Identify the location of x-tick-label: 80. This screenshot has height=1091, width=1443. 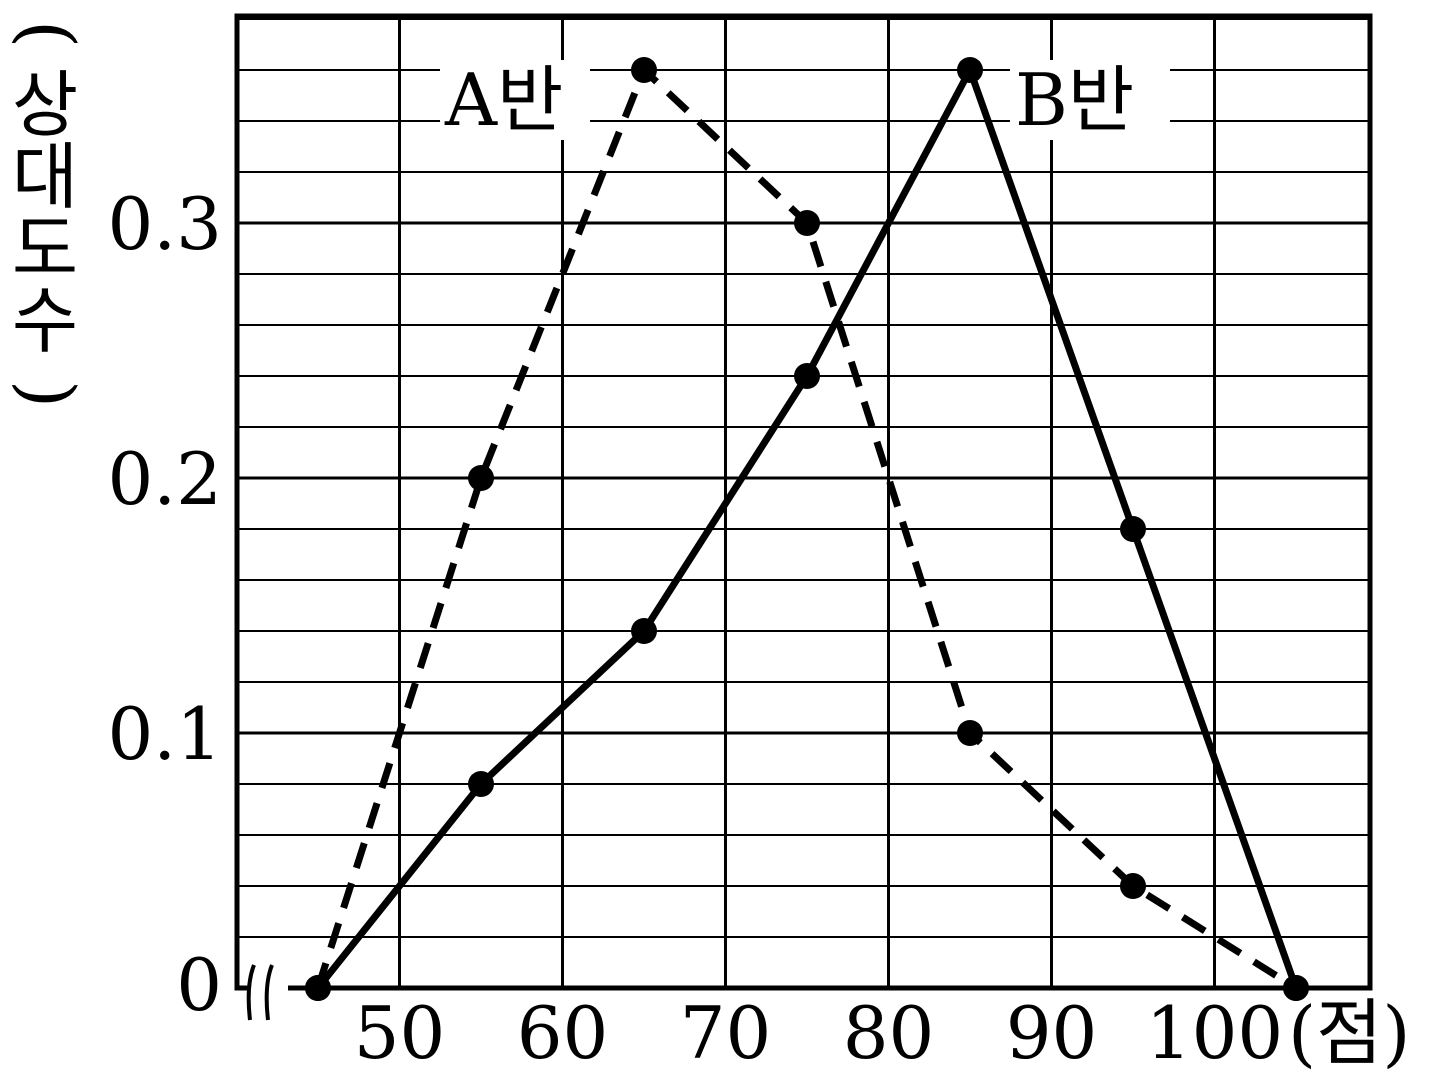
(889, 1033).